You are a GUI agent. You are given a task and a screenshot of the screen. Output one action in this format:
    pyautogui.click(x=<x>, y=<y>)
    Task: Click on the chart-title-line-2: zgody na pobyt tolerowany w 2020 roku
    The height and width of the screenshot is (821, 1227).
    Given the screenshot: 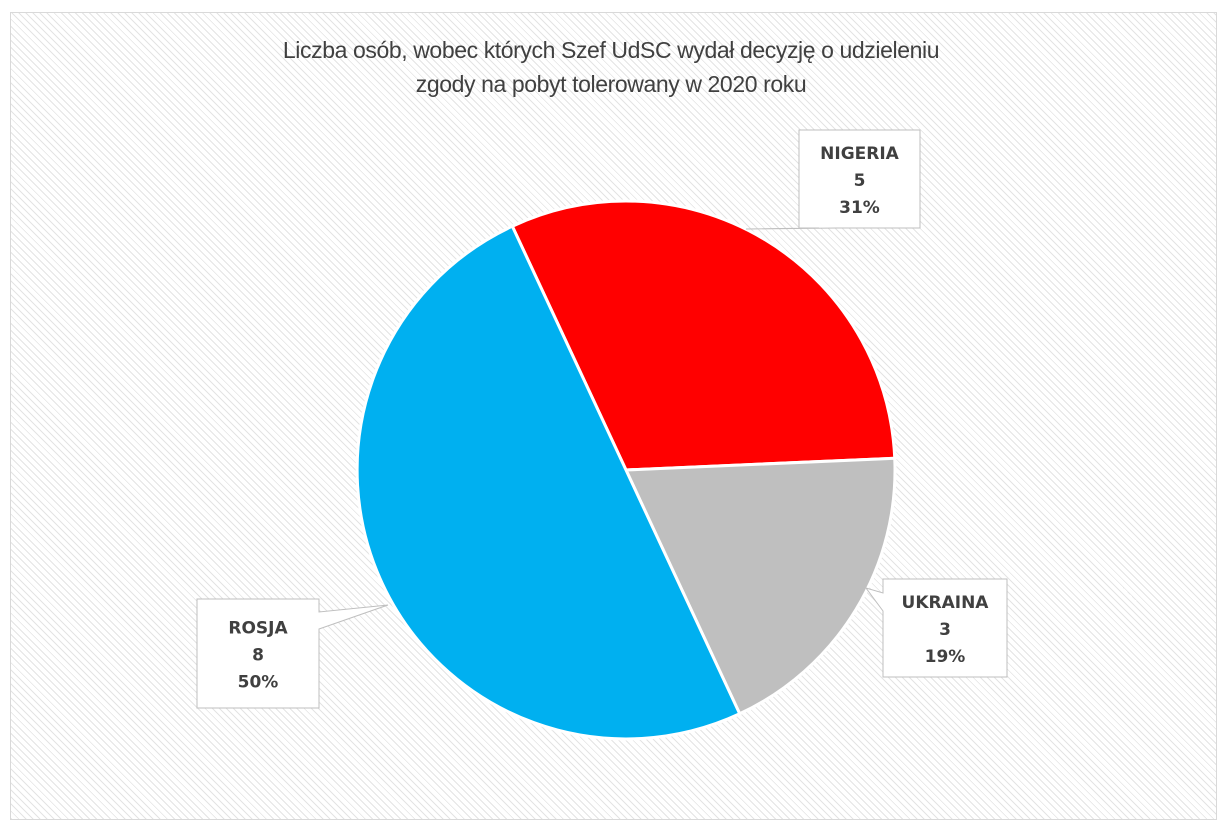 What is the action you would take?
    pyautogui.click(x=611, y=84)
    